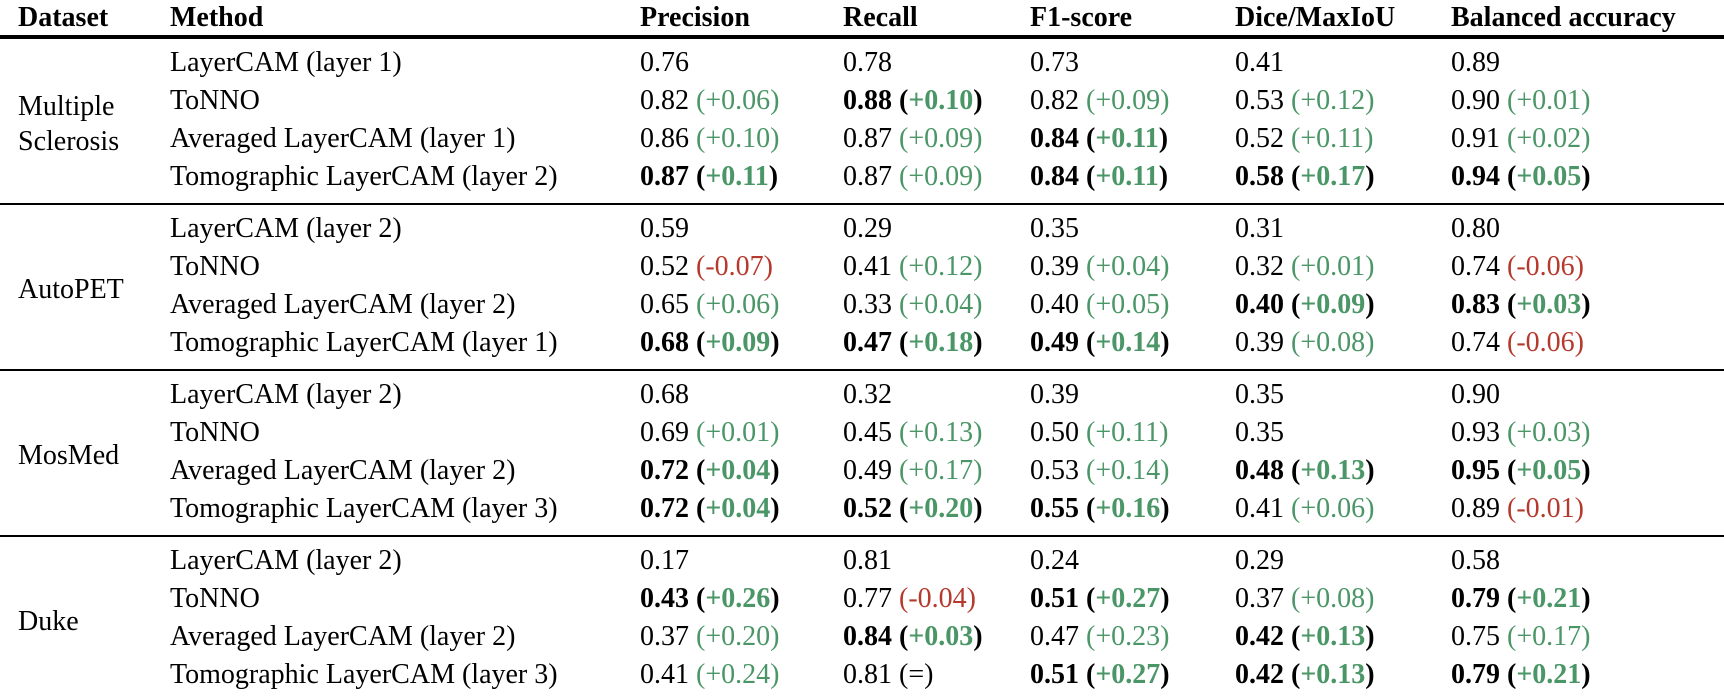 The image size is (1724, 699). What do you see at coordinates (1054, 342) in the screenshot?
I see `metric-value: 0.49` at bounding box center [1054, 342].